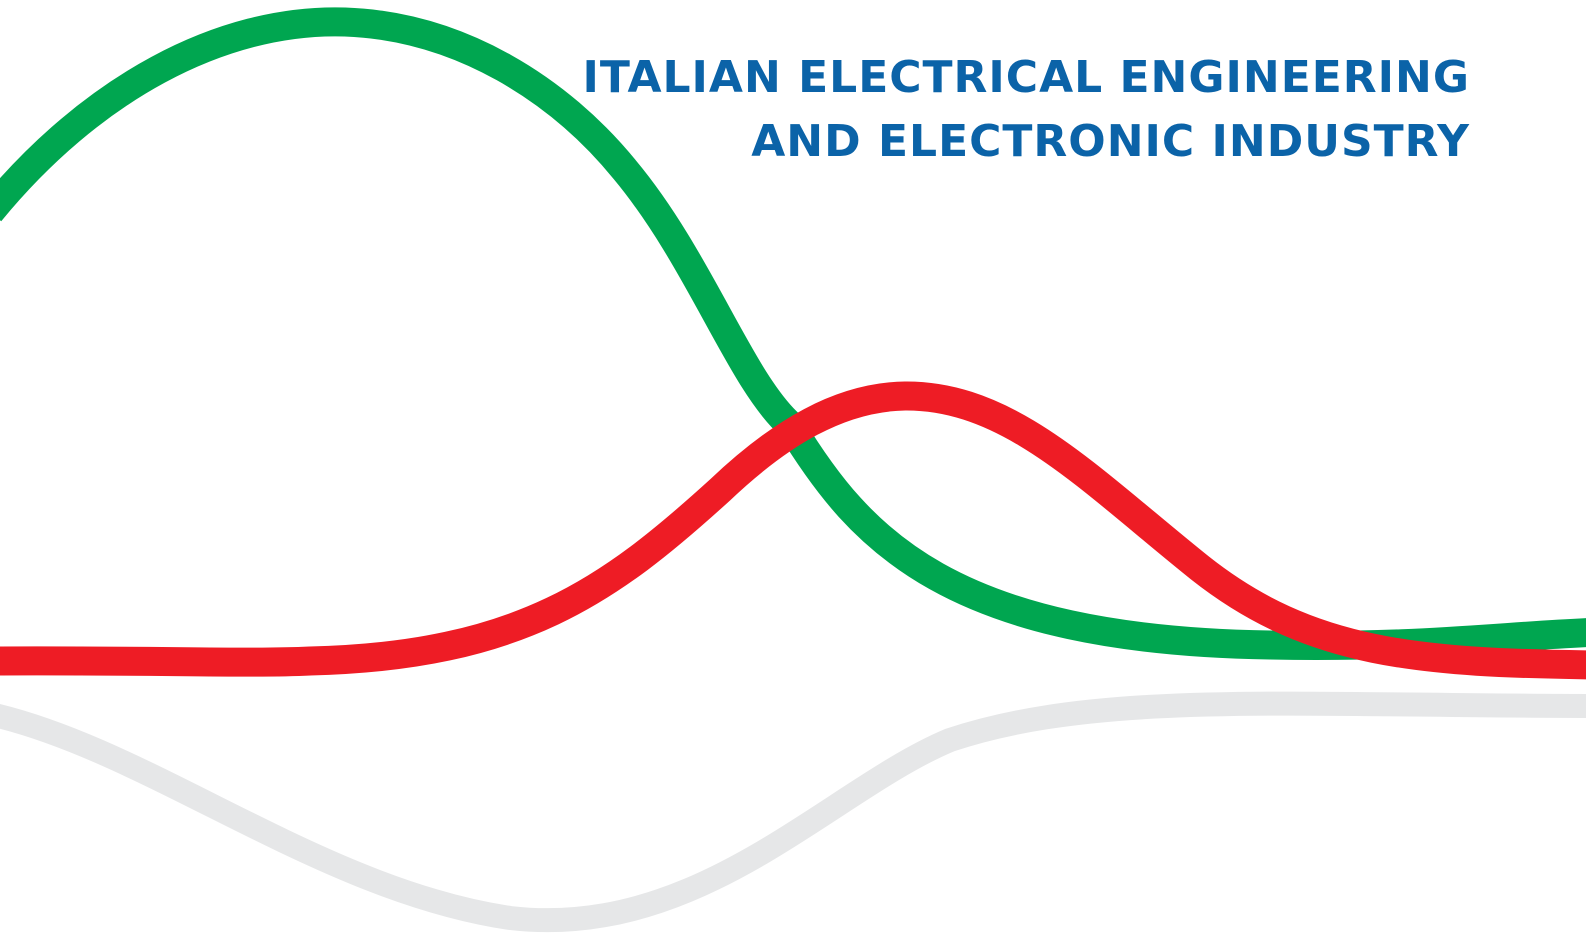 The image size is (1586, 945). What do you see at coordinates (1110, 141) in the screenshot?
I see `title-line-2: AND ELECTRONIC INDUSTRY` at bounding box center [1110, 141].